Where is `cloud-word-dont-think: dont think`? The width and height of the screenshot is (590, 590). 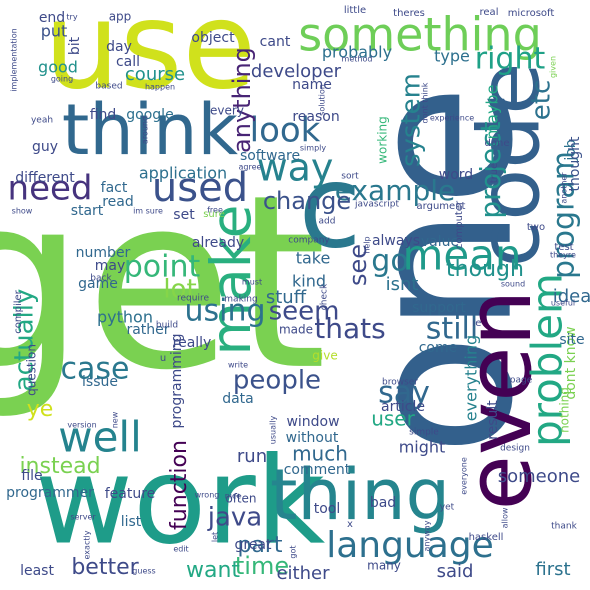 cloud-word-dont-think: dont think is located at coordinates (425, 102).